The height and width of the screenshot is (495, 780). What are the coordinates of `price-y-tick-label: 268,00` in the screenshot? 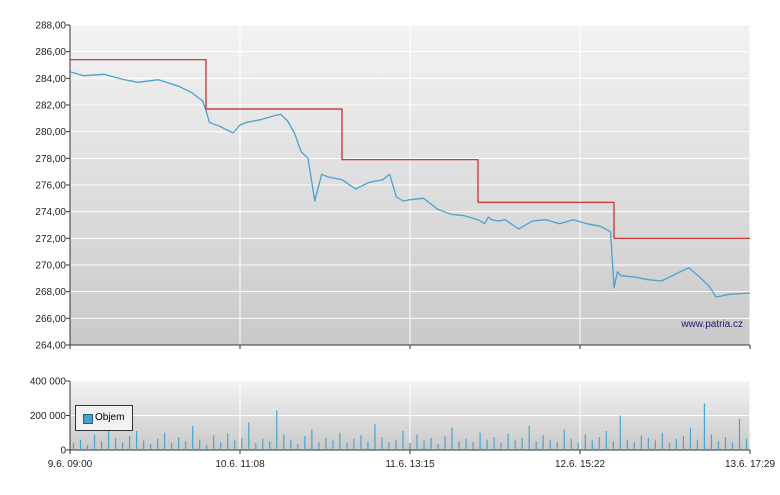 It's located at (50, 292).